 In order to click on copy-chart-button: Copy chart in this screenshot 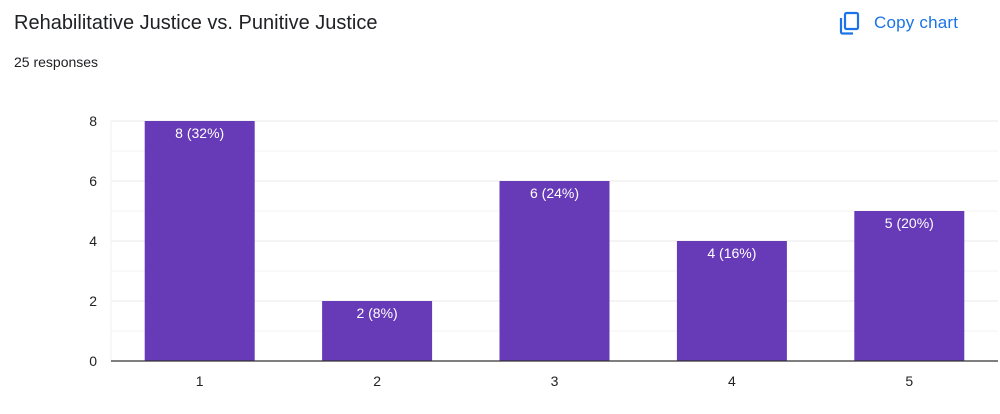, I will do `click(900, 23)`.